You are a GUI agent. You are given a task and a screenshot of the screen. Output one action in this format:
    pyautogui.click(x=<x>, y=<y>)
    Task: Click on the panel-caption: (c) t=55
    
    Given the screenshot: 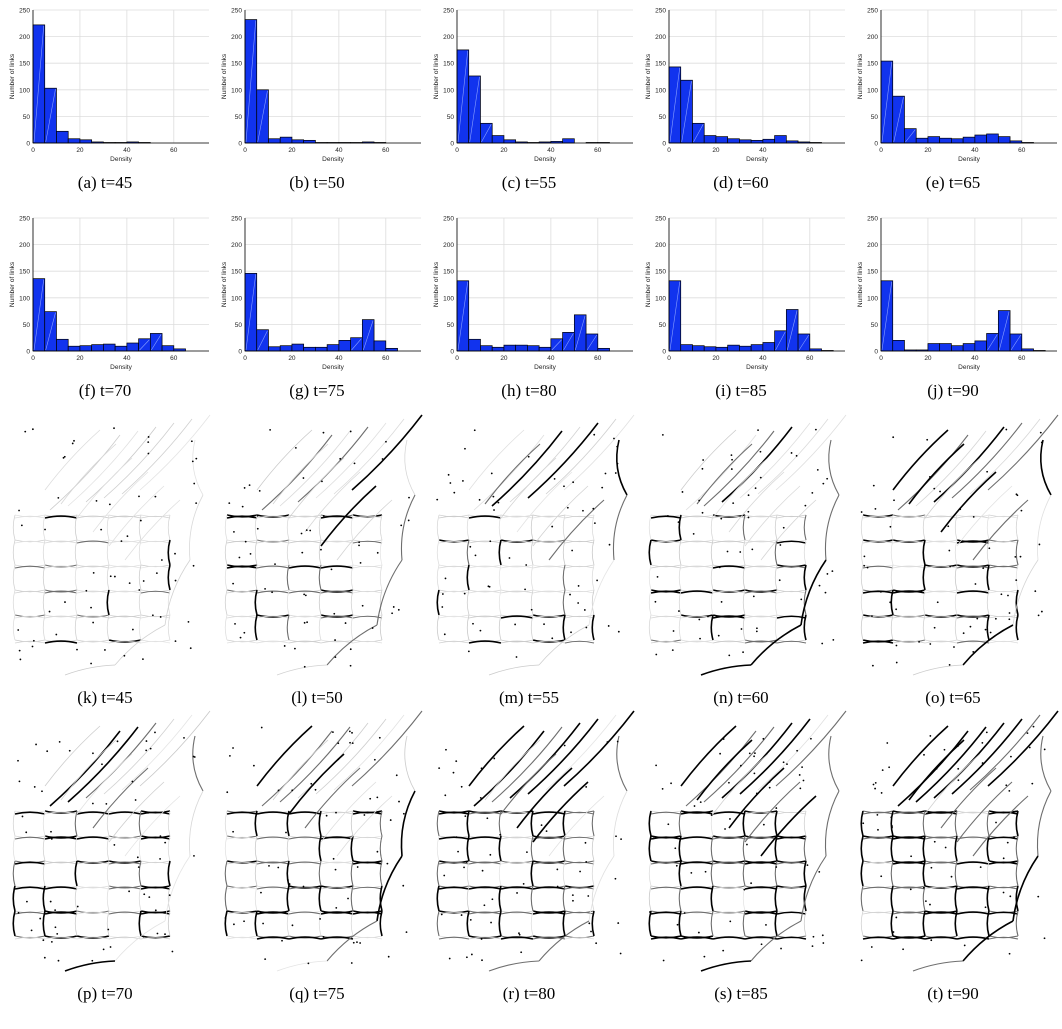 What is the action you would take?
    pyautogui.click(x=529, y=182)
    